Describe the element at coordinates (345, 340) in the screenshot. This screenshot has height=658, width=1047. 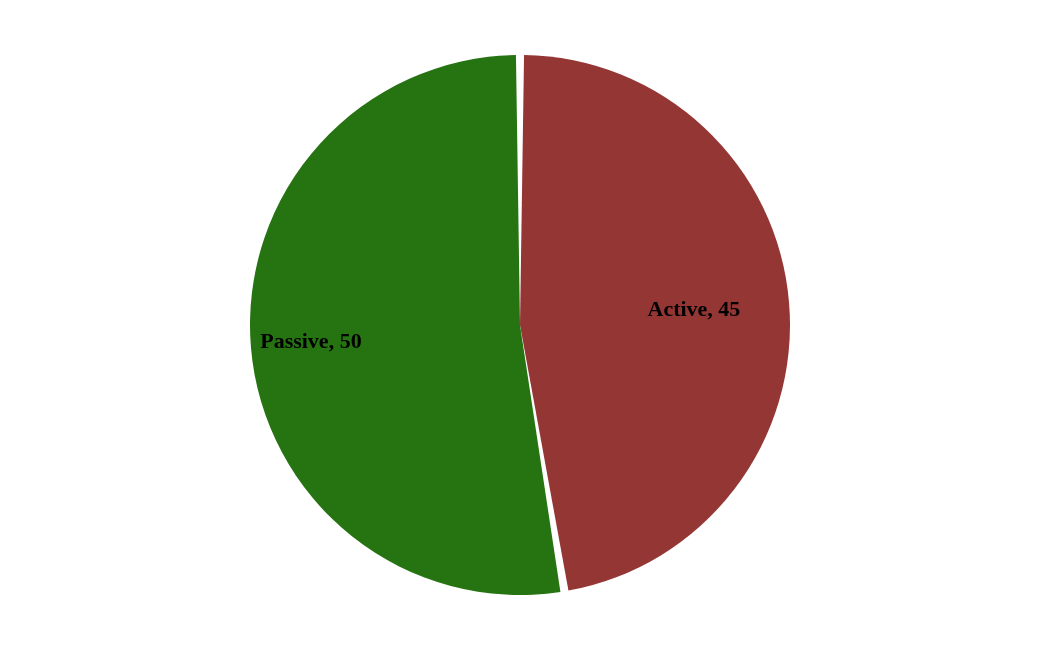
I see `data-label: , 50` at that location.